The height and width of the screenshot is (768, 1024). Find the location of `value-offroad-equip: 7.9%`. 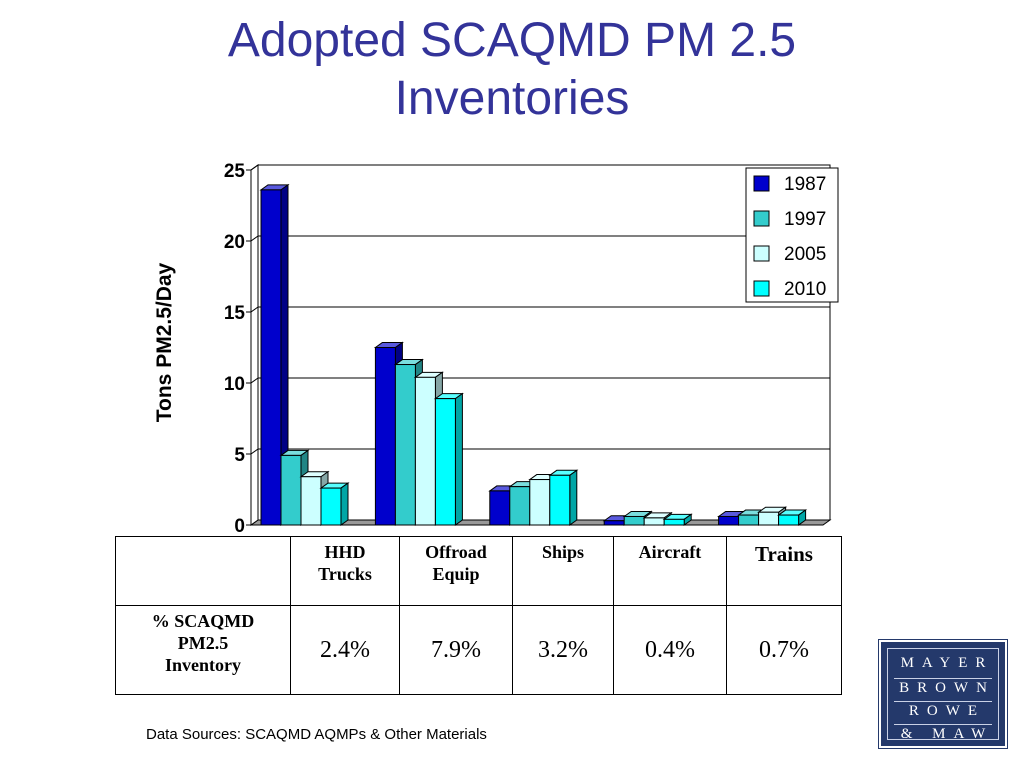

value-offroad-equip: 7.9% is located at coordinates (456, 650).